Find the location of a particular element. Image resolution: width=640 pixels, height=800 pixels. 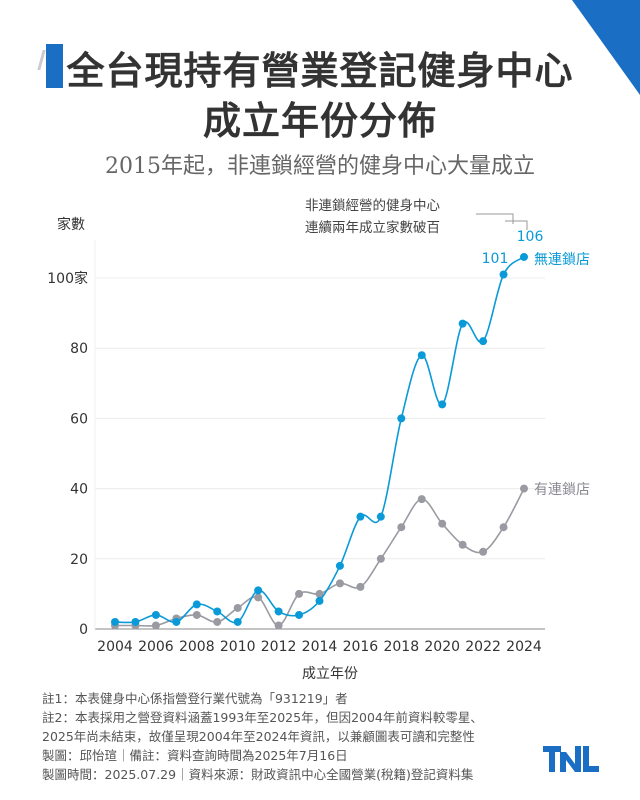

x-tick-label: 2008 is located at coordinates (197, 647).